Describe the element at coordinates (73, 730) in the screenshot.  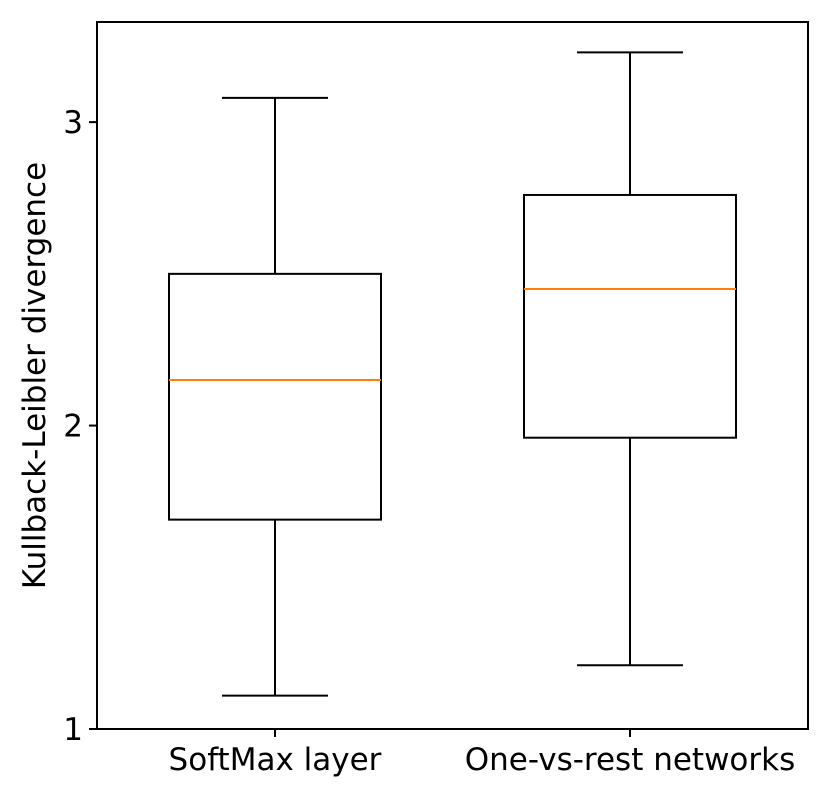
I see `y-tick-label: 1` at that location.